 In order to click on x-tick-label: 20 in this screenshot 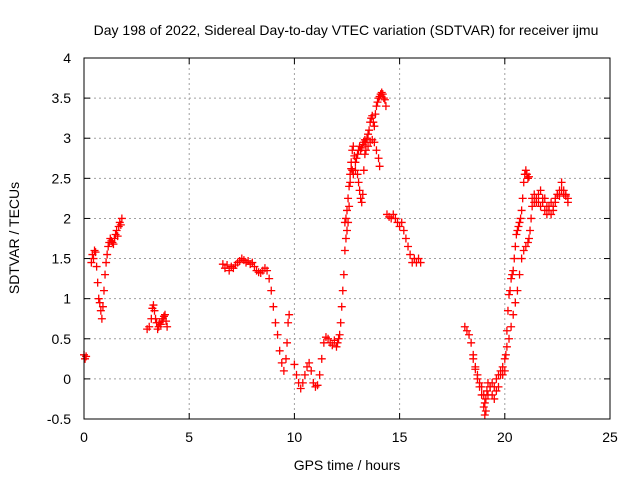, I will do `click(505, 437)`.